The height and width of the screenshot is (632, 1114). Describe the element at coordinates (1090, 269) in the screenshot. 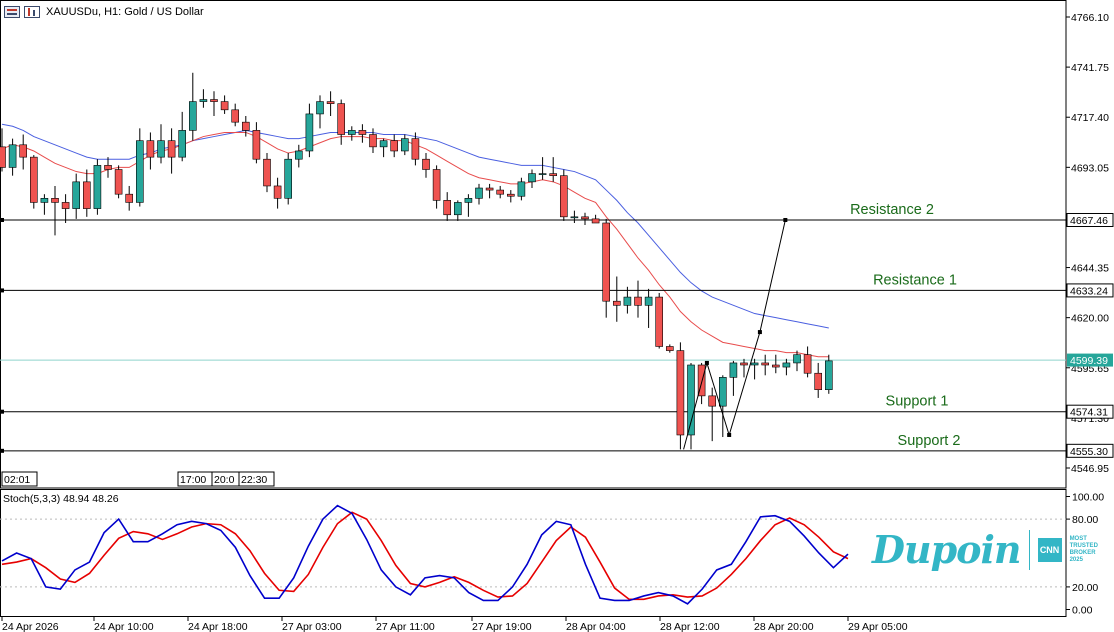

I see `price-tick-label: 4644.35` at that location.